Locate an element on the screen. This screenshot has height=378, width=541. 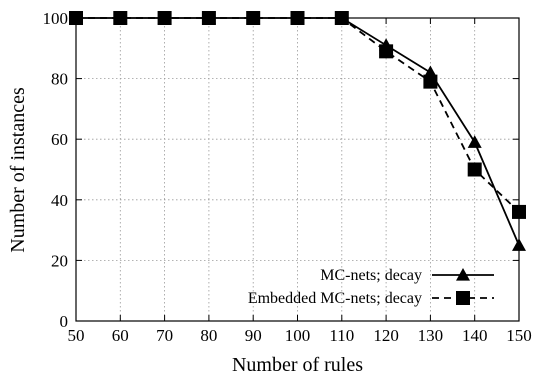
y-tick-label: 40 is located at coordinates (59, 200).